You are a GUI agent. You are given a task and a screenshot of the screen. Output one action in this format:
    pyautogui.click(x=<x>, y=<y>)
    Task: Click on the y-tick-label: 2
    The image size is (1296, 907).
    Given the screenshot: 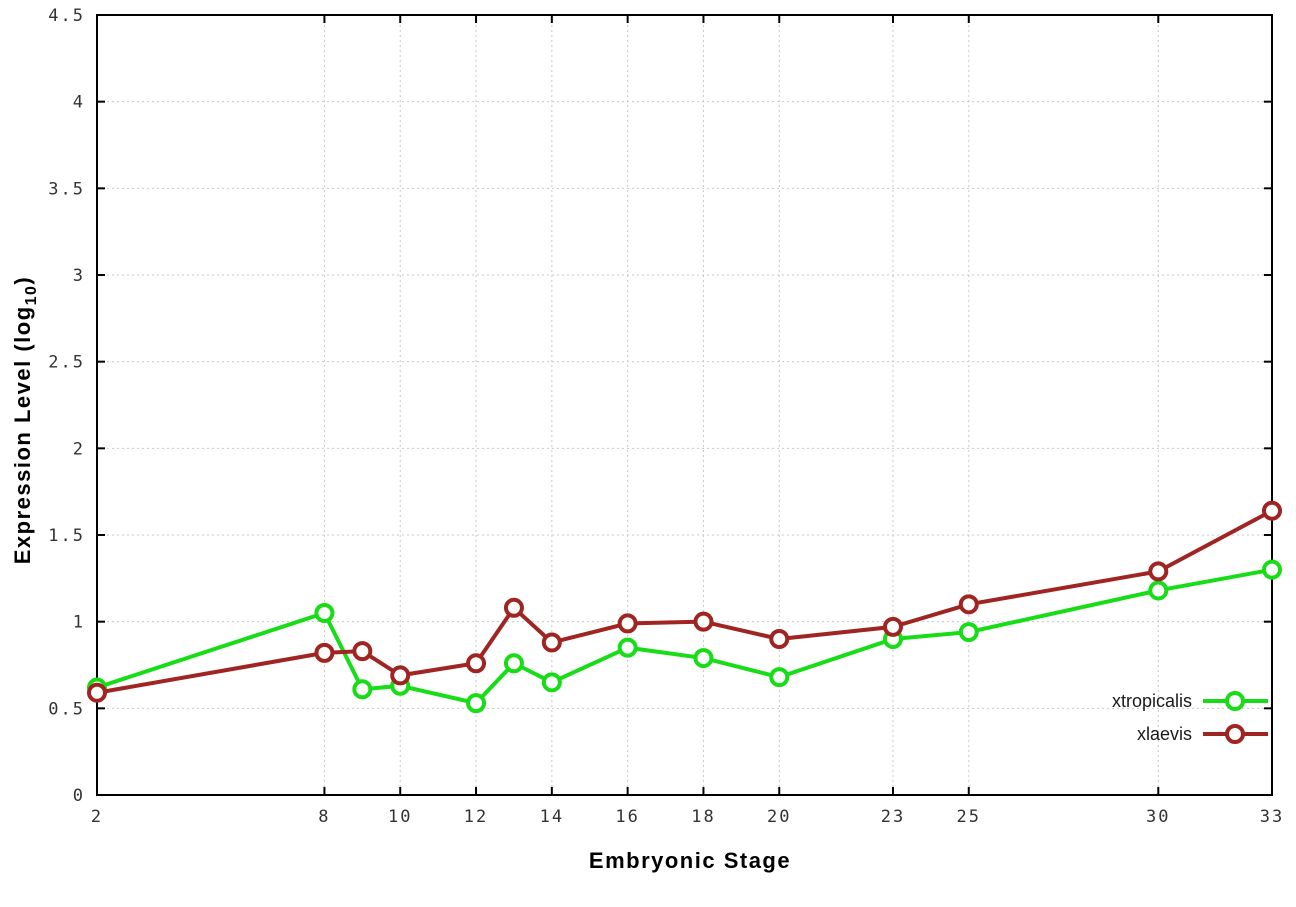 What is the action you would take?
    pyautogui.click(x=79, y=449)
    